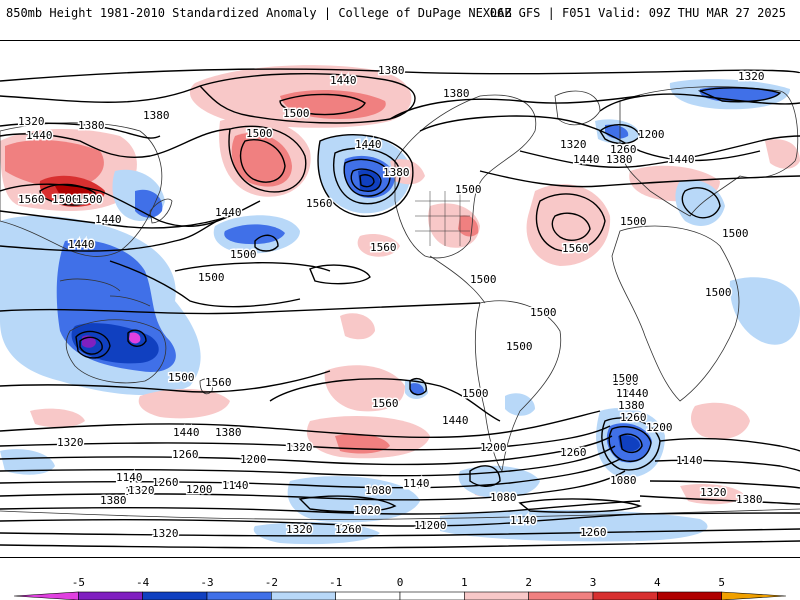  I want to click on antarctica-outline, so click(400, 514).